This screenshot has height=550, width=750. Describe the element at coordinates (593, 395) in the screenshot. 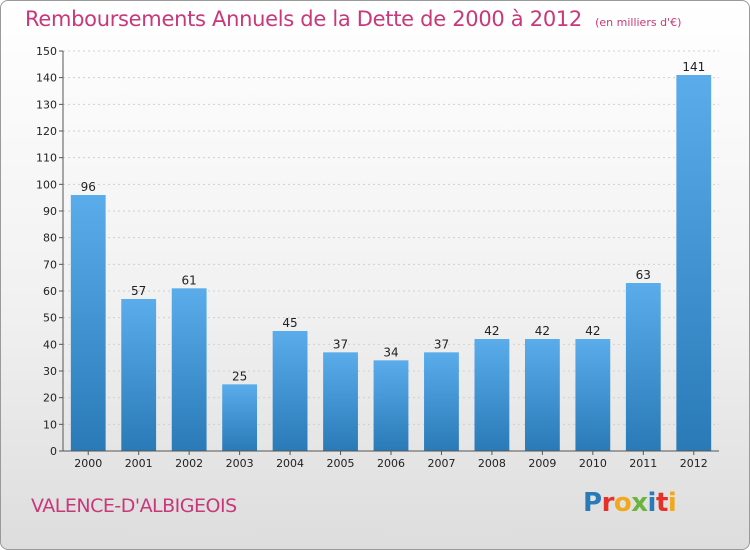

I see `bar-2010` at that location.